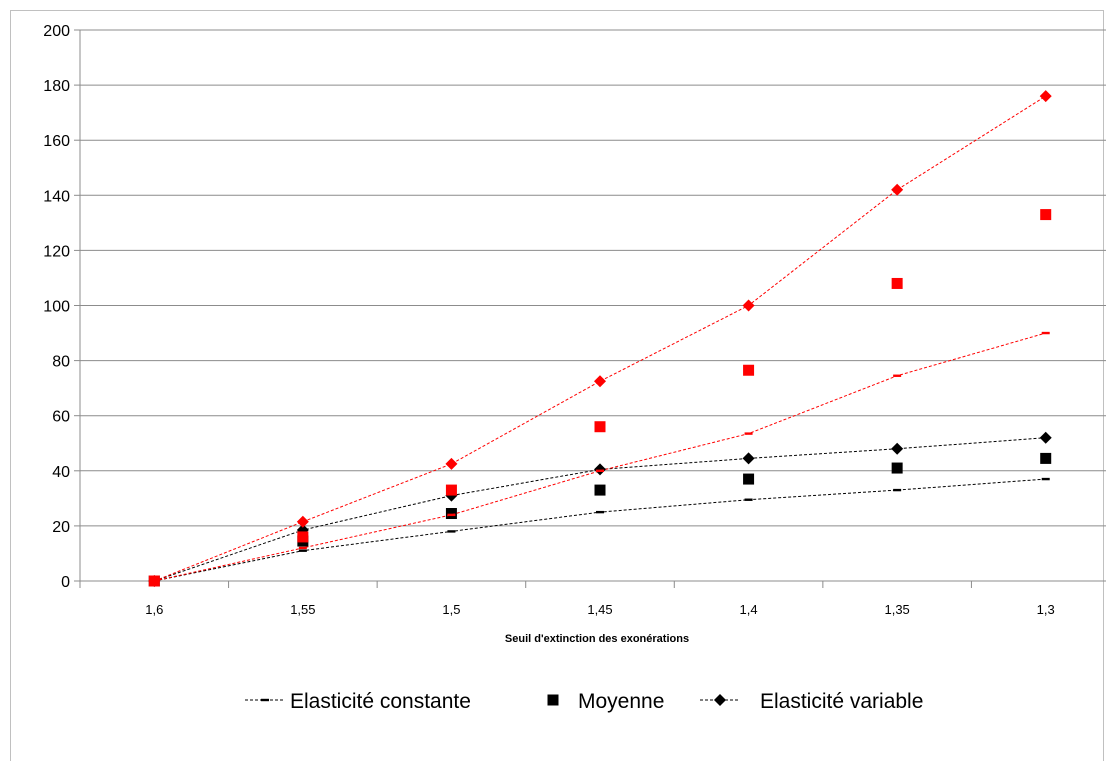  I want to click on x-tick-label: 1,6, so click(154, 609).